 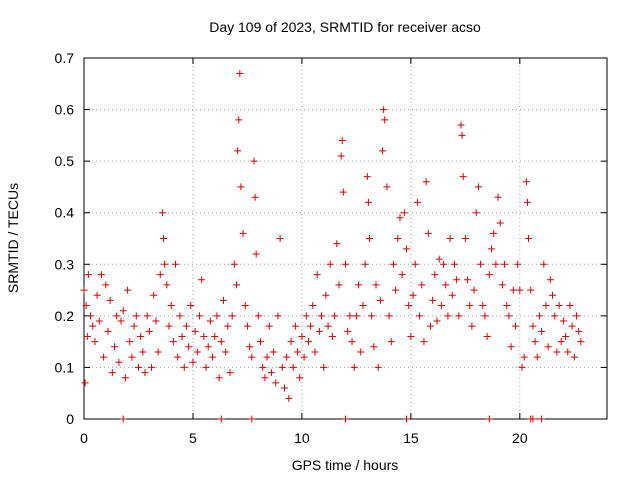 I want to click on x-tick-label: 0, so click(x=84, y=438).